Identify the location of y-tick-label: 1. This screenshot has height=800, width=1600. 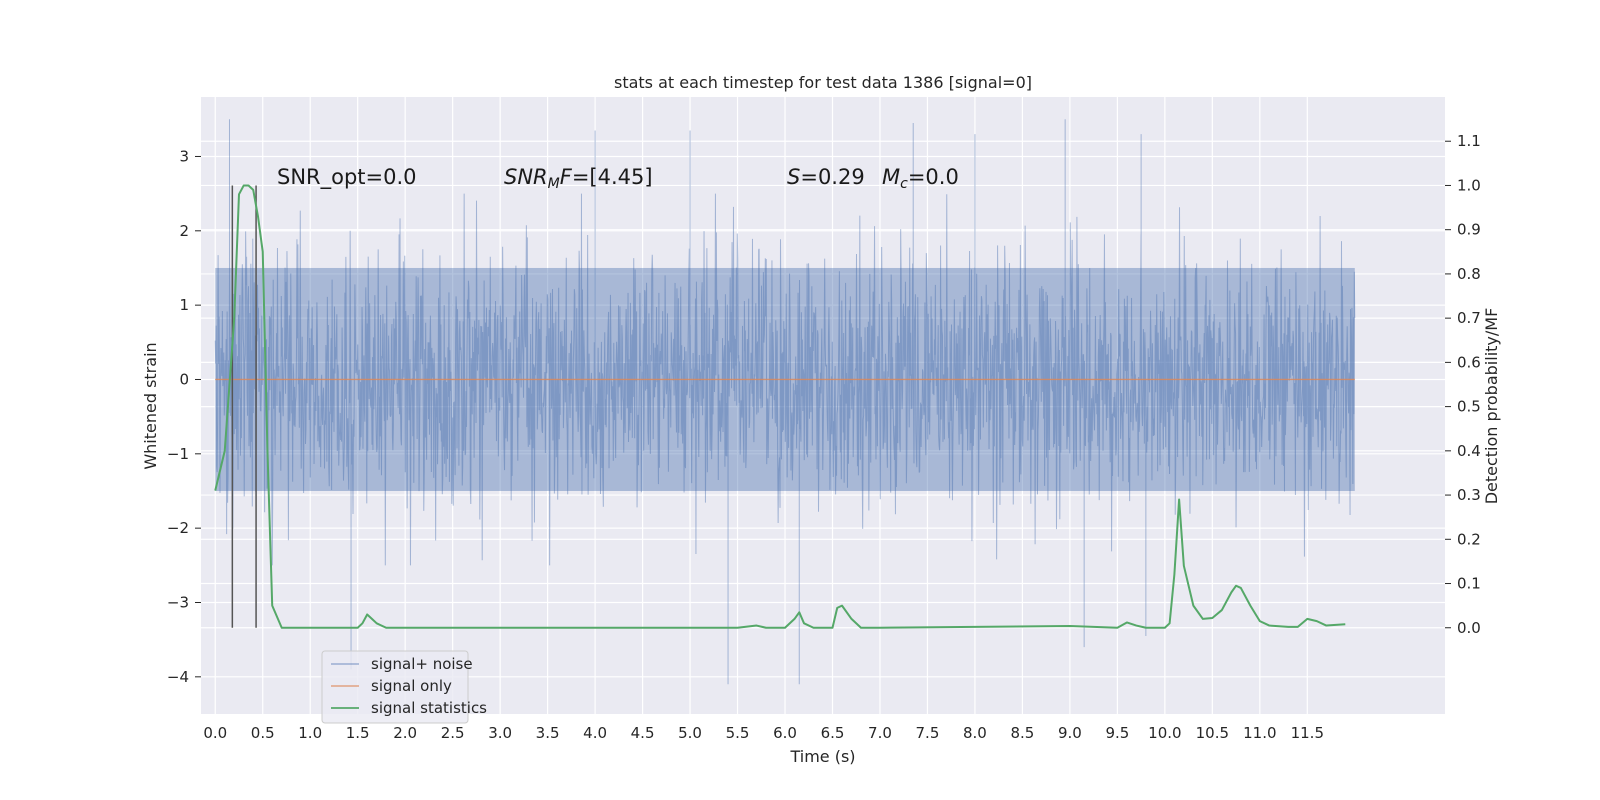
(184, 305).